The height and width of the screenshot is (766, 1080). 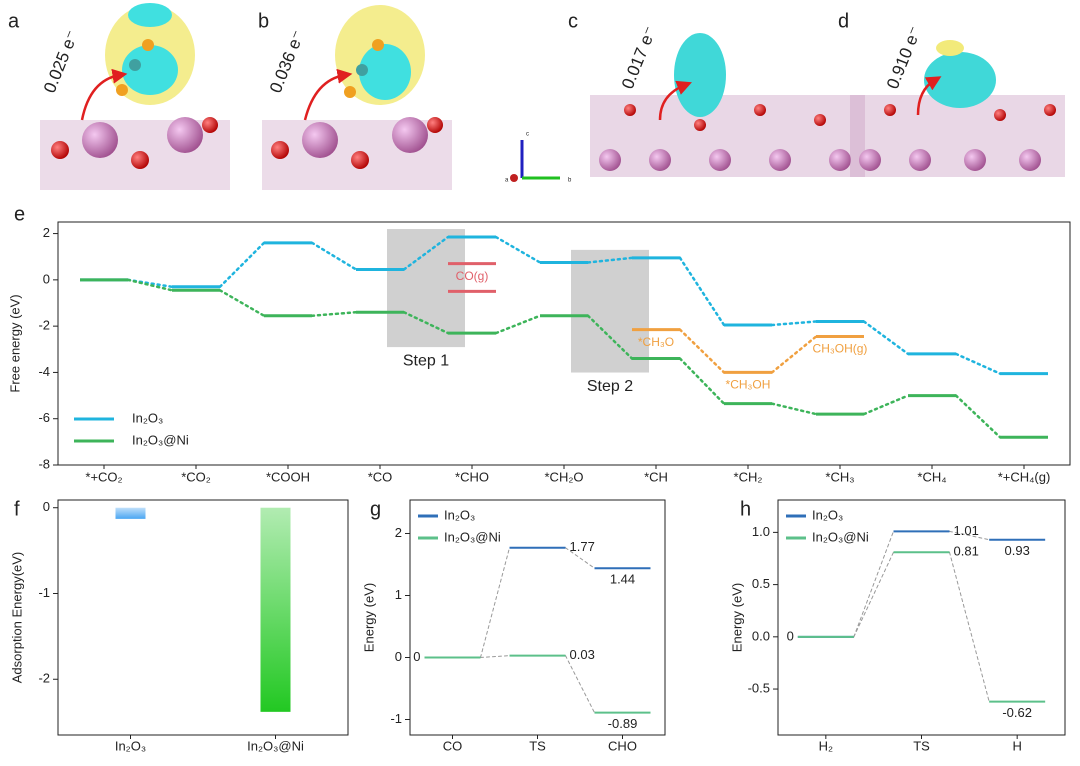 I want to click on step-label: Step 2, so click(x=610, y=386).